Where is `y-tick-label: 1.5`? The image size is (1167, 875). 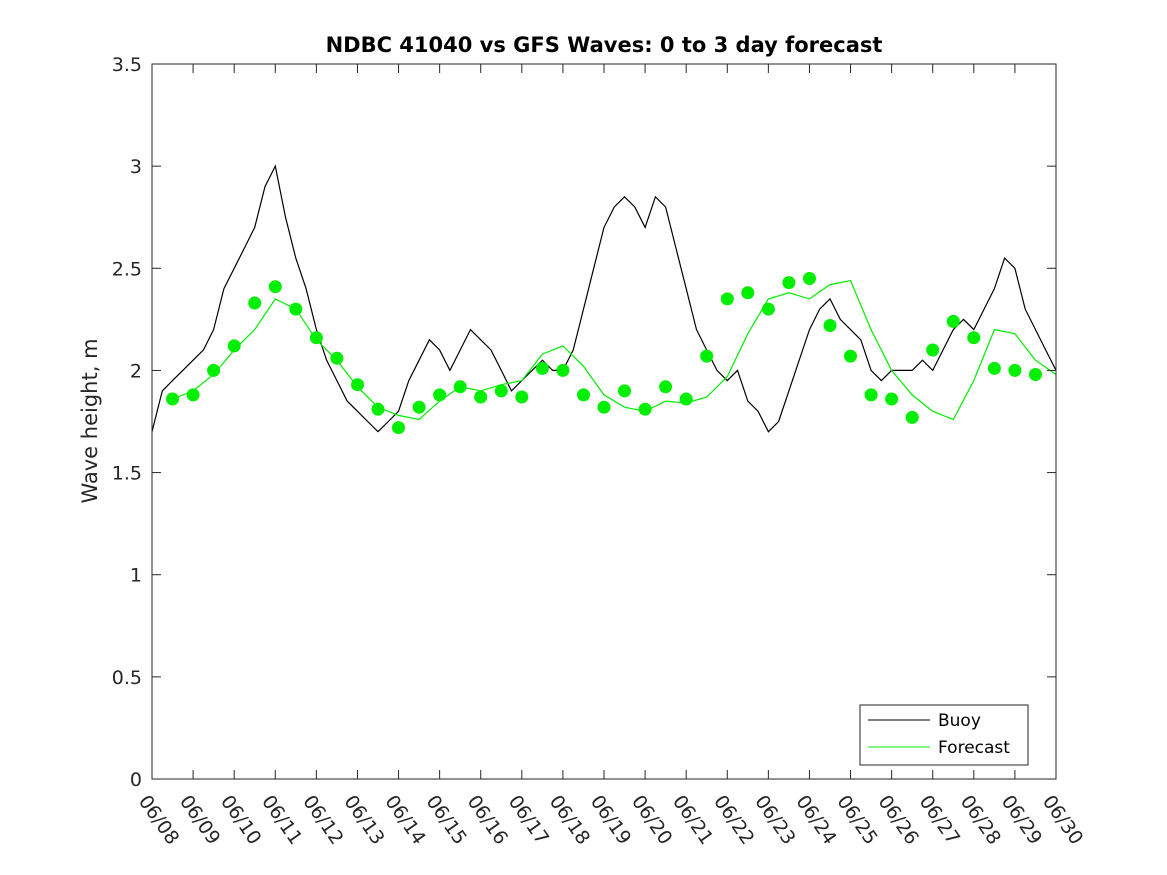
y-tick-label: 1.5 is located at coordinates (127, 474).